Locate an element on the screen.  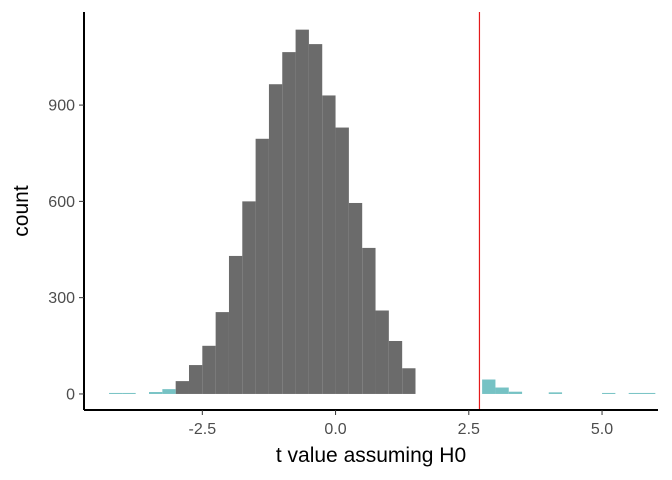
y-axis-title: count is located at coordinates (21, 211).